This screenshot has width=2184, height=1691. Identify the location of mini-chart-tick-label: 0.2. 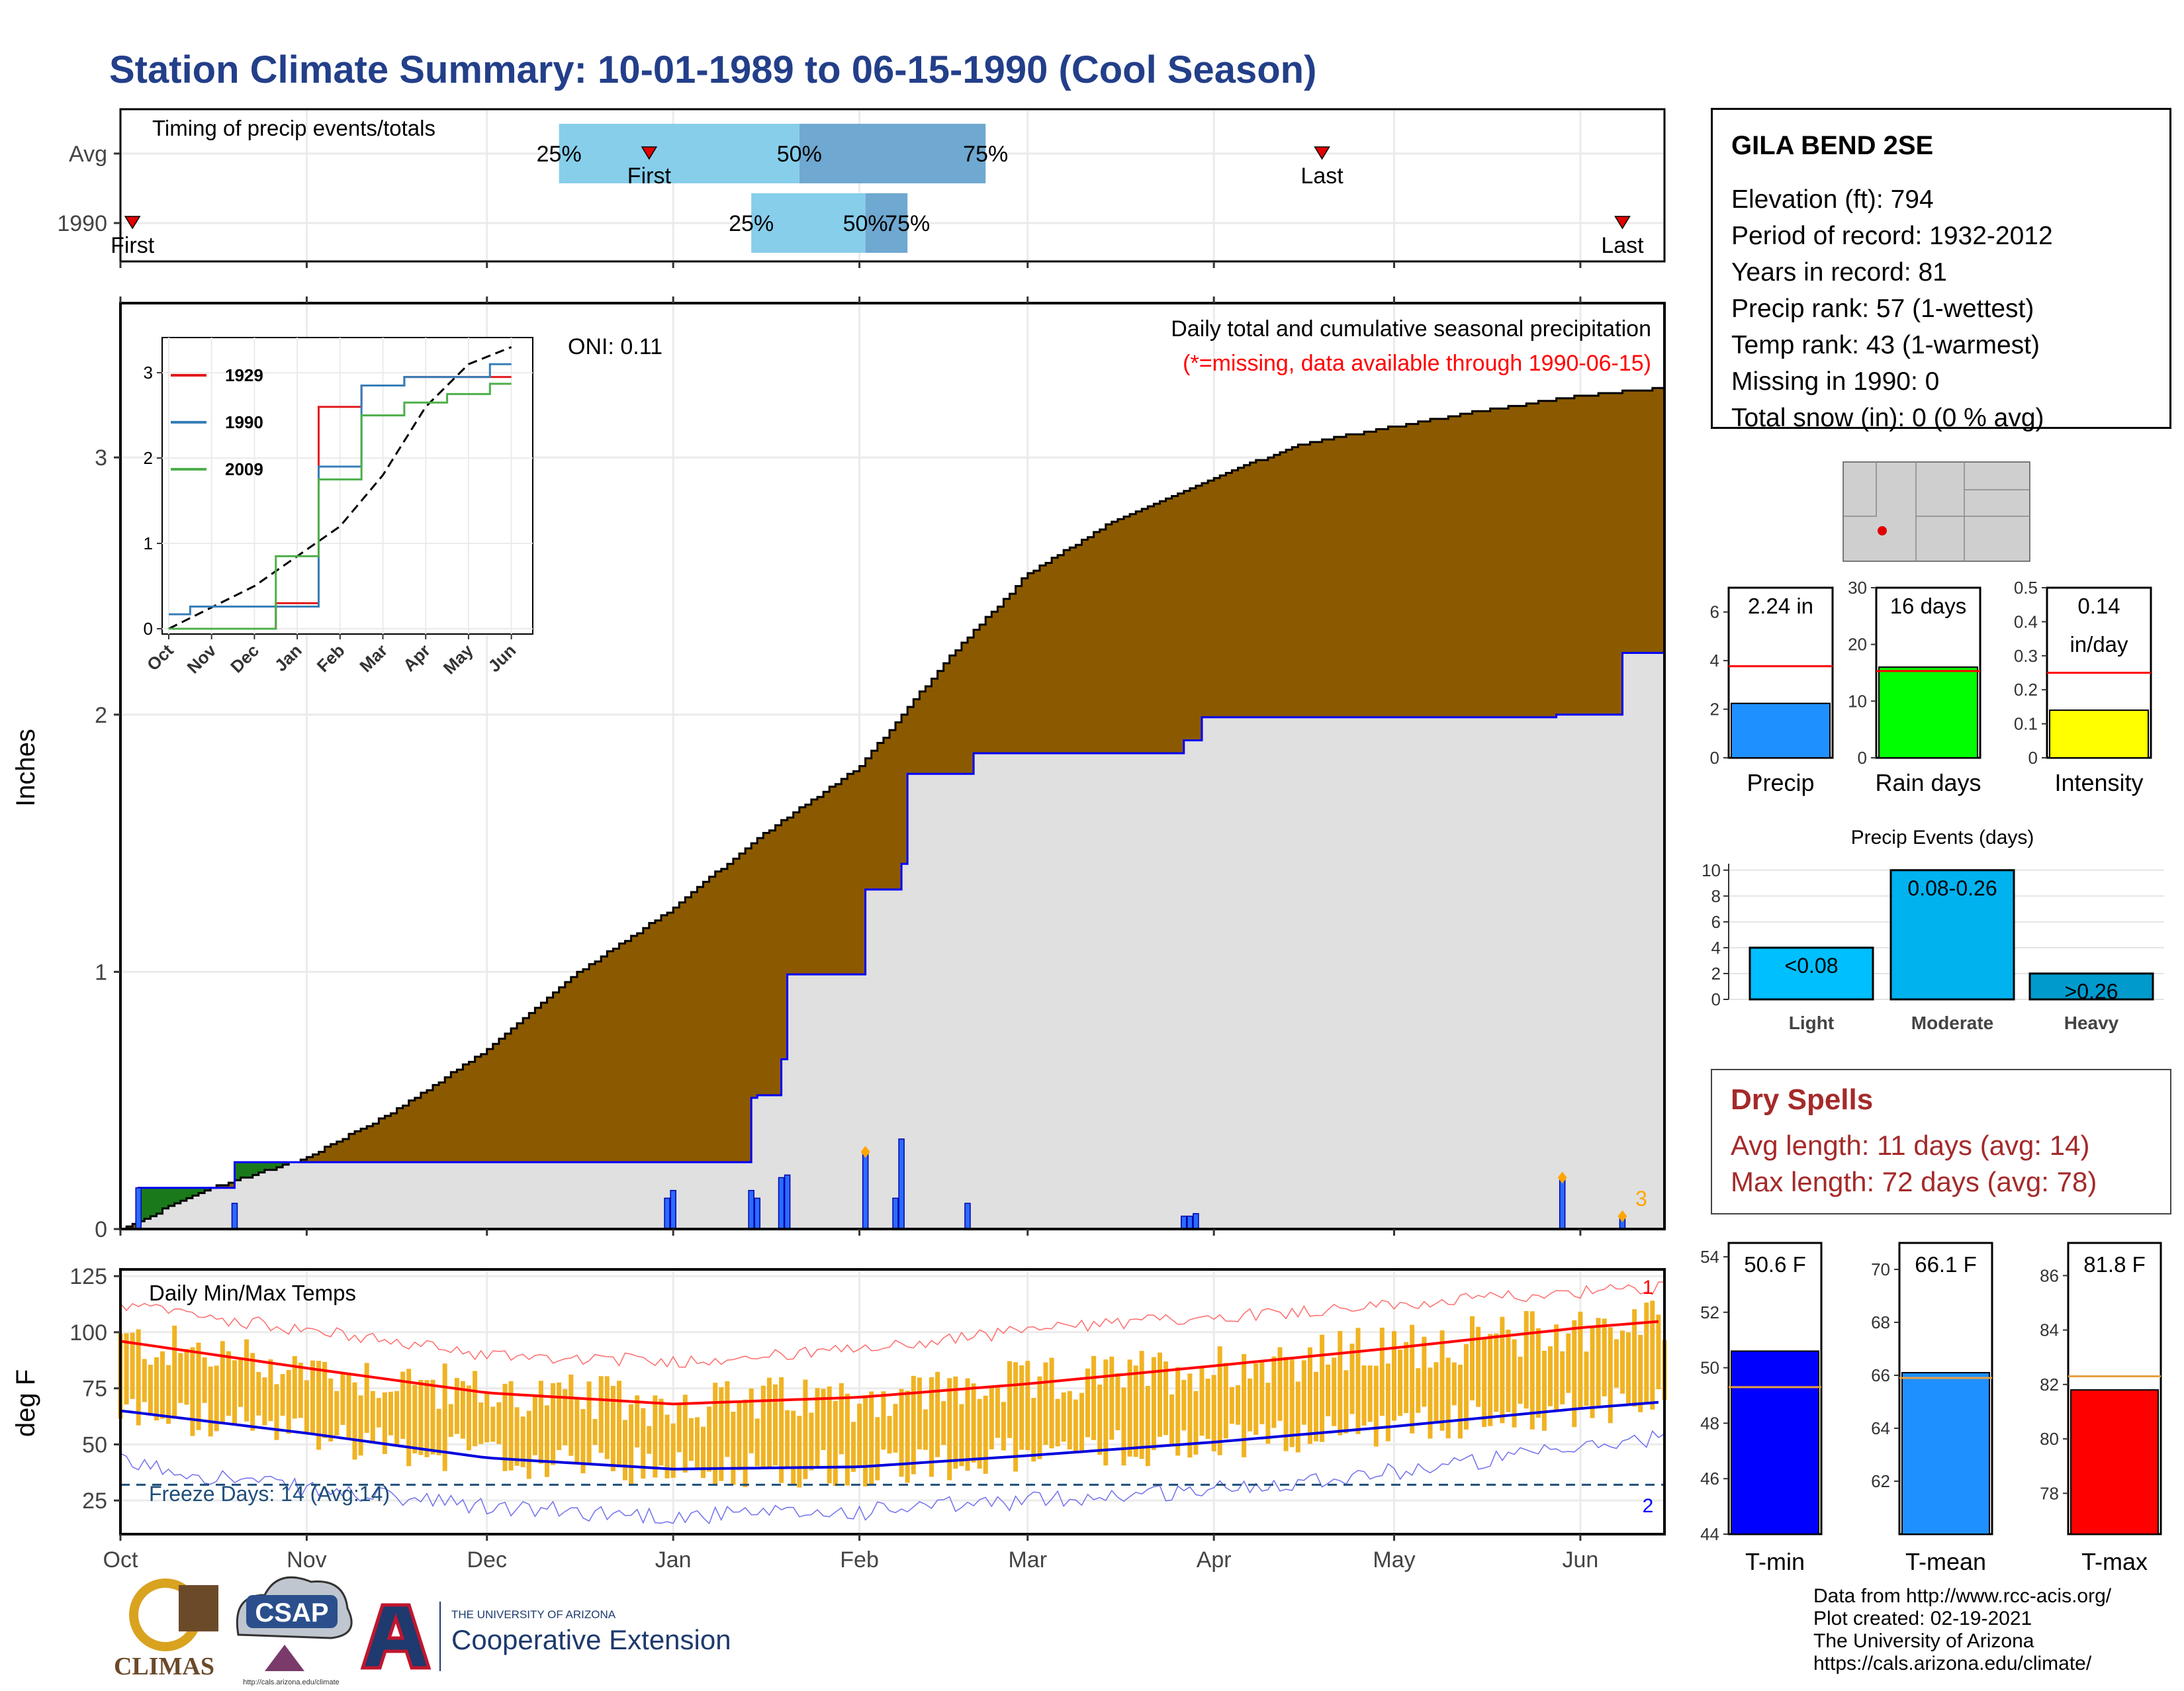
(2026, 690).